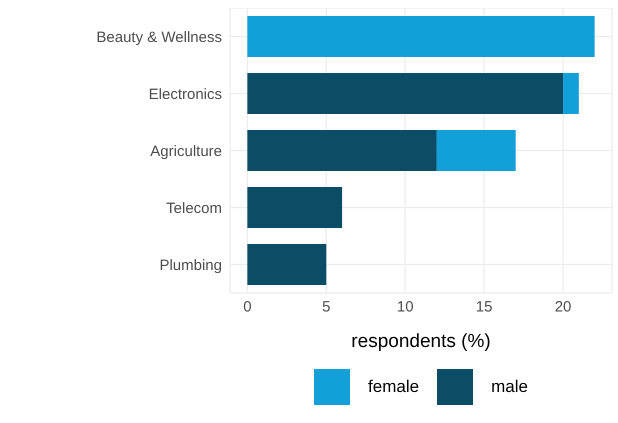 This screenshot has width=618, height=423. I want to click on x-tick-label: 20, so click(563, 307).